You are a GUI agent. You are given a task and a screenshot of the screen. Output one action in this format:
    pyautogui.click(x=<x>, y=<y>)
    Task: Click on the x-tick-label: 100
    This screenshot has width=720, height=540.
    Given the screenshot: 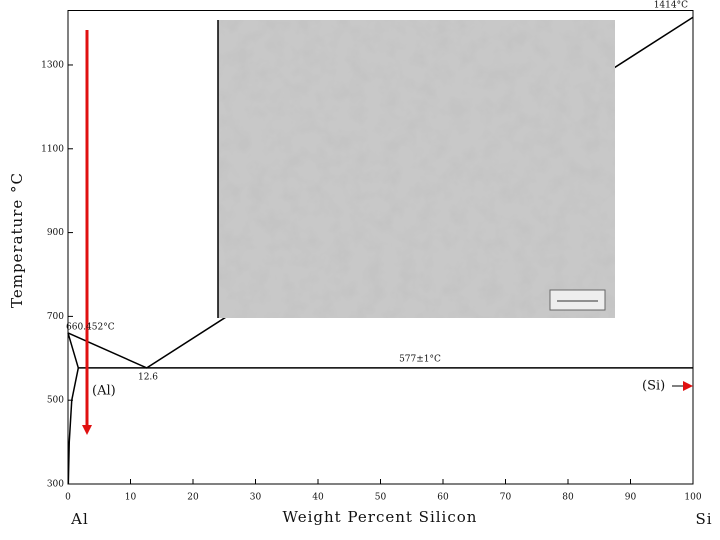 What is the action you would take?
    pyautogui.click(x=692, y=498)
    